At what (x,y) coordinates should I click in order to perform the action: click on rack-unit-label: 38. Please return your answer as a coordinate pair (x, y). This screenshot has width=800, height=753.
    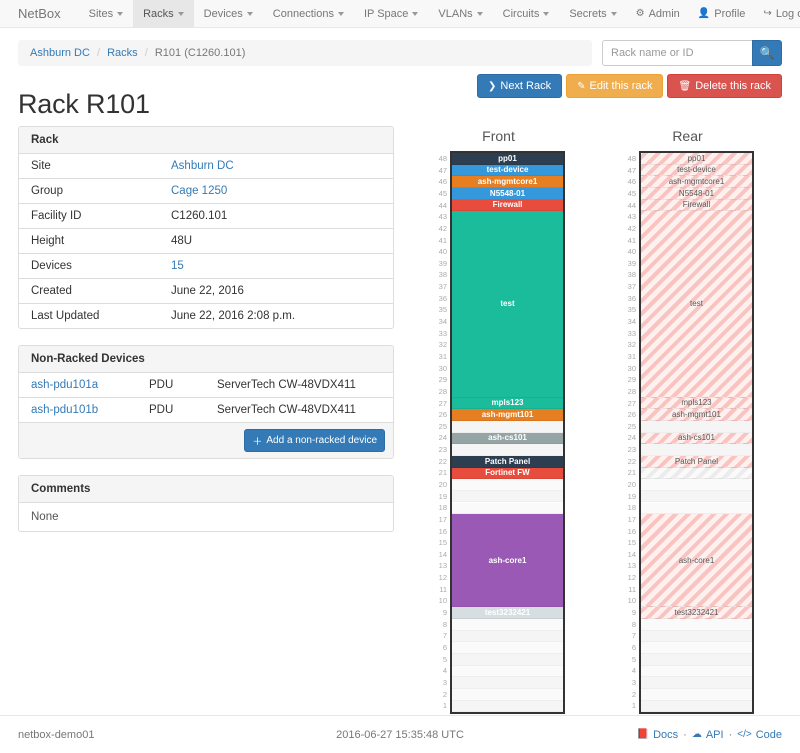
    Looking at the image, I should click on (631, 275).